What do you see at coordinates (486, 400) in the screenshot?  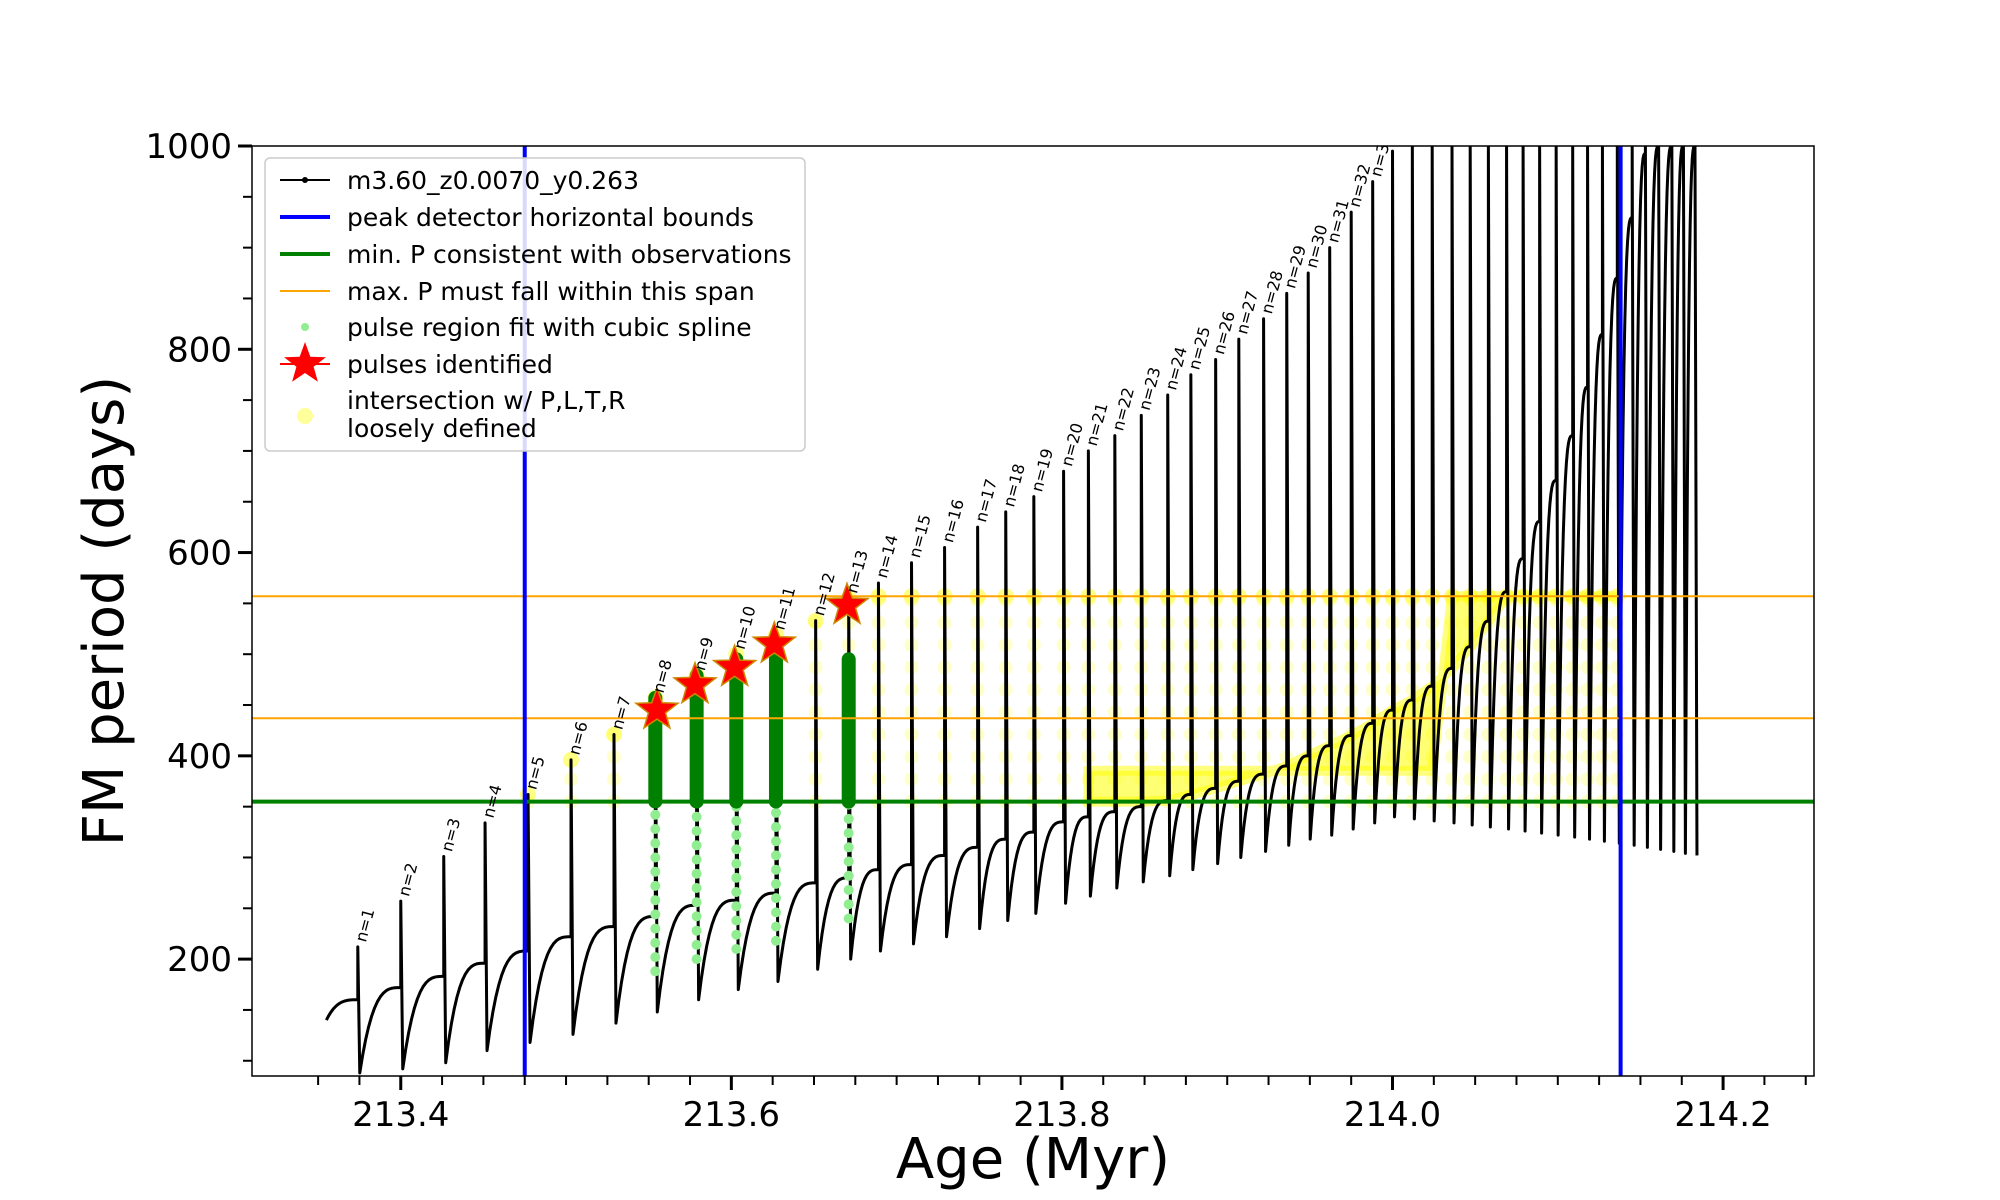 I see `legend-label: intersection w/ P,L,T,R` at bounding box center [486, 400].